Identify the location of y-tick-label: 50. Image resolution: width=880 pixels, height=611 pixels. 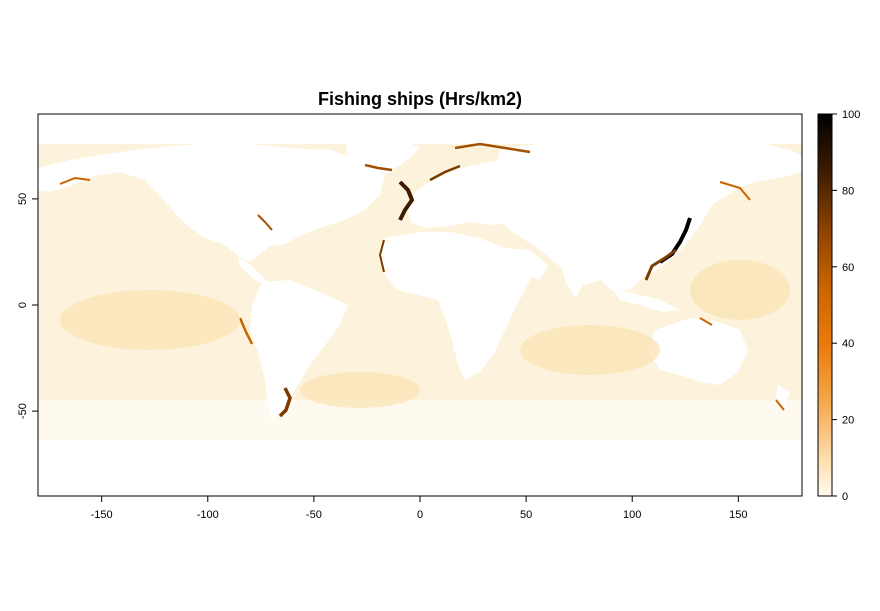
(23, 199).